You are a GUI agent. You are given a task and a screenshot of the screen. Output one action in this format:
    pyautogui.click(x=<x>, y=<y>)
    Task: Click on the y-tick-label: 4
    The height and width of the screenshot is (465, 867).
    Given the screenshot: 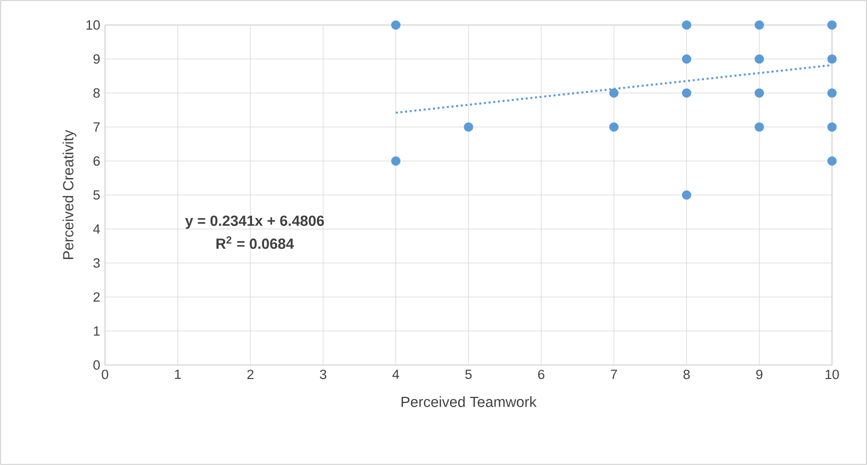 What is the action you would take?
    pyautogui.click(x=96, y=229)
    